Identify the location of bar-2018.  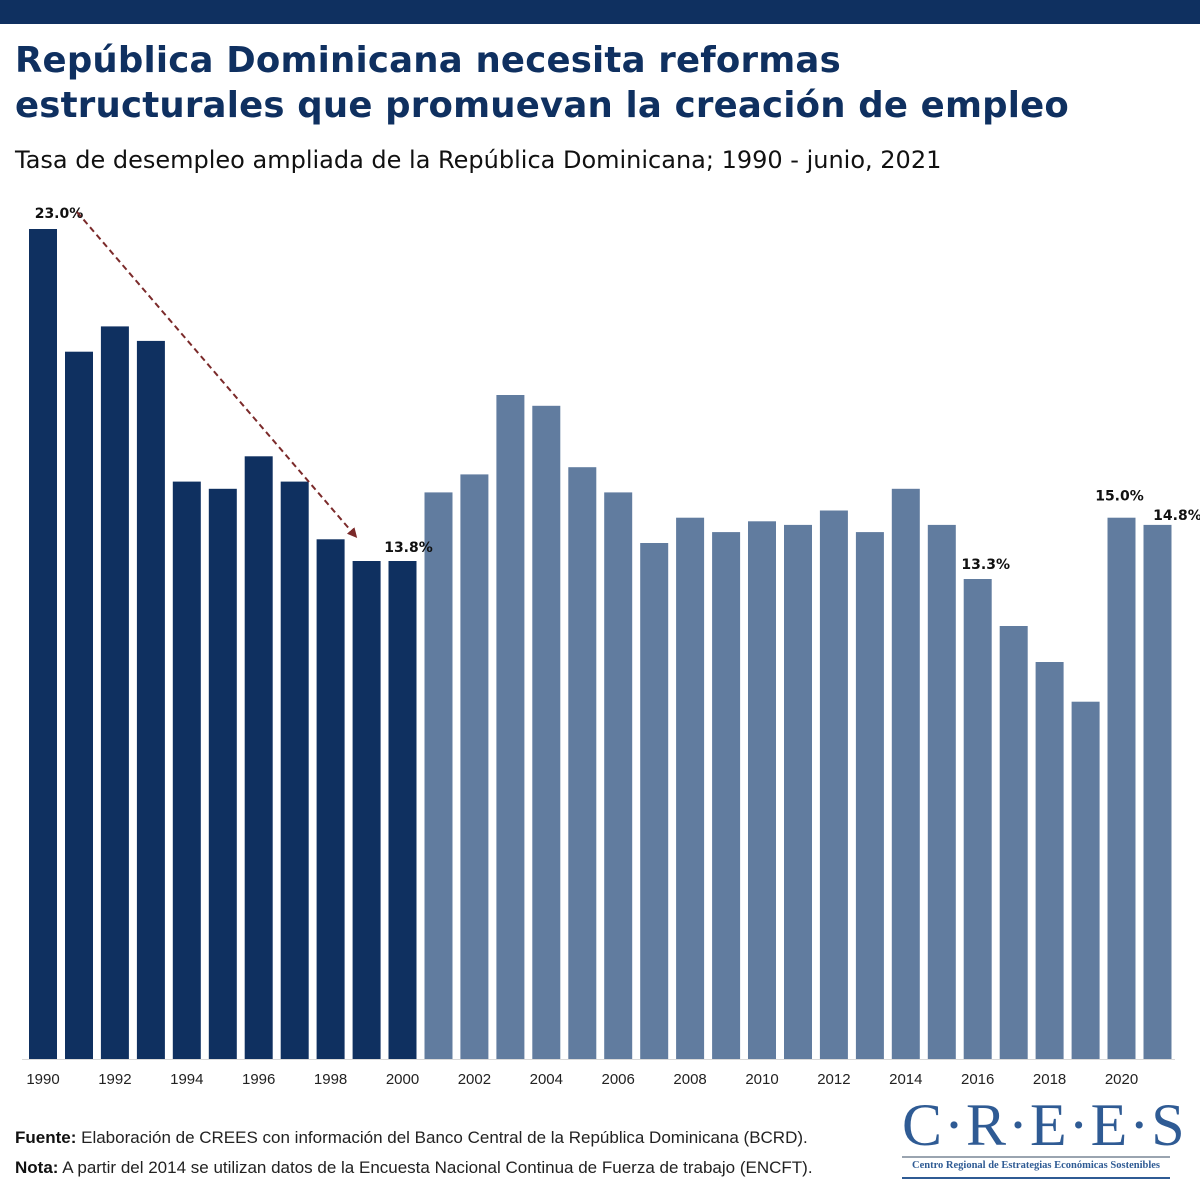
(1049, 860).